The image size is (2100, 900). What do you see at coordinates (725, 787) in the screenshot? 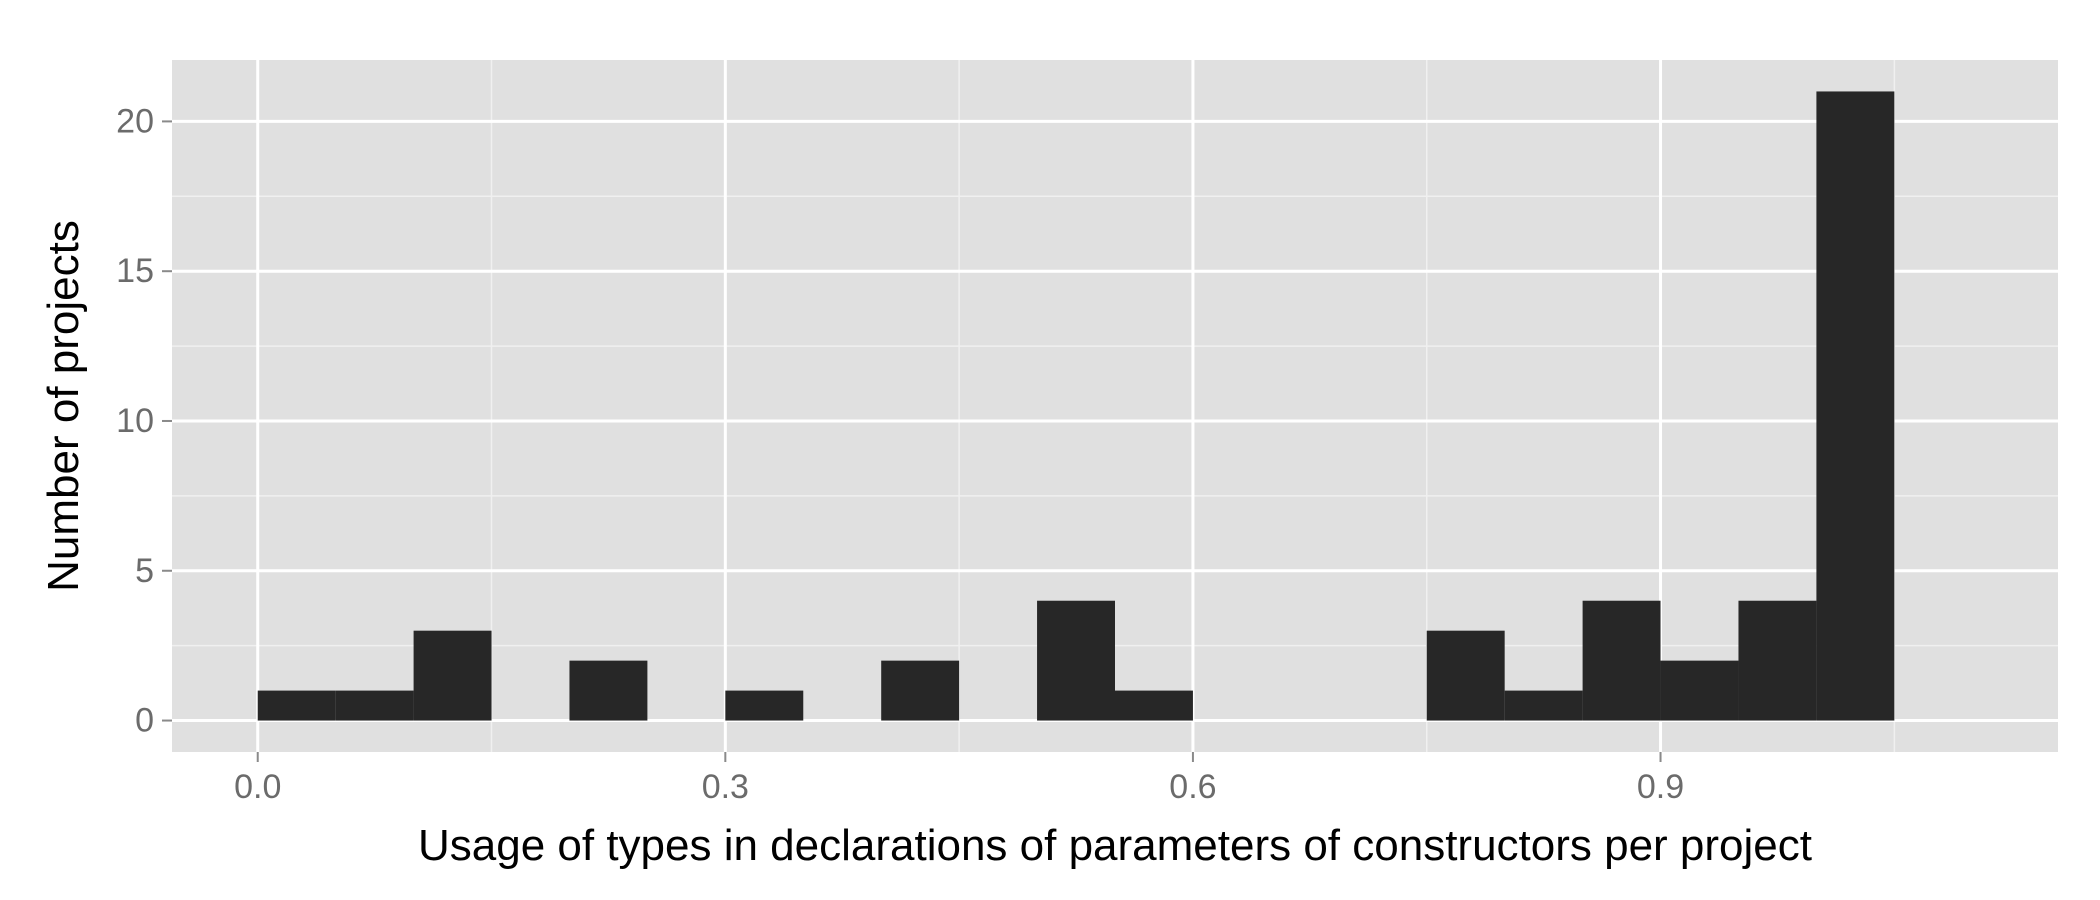
I see `x-tick-label: 0.3` at bounding box center [725, 787].